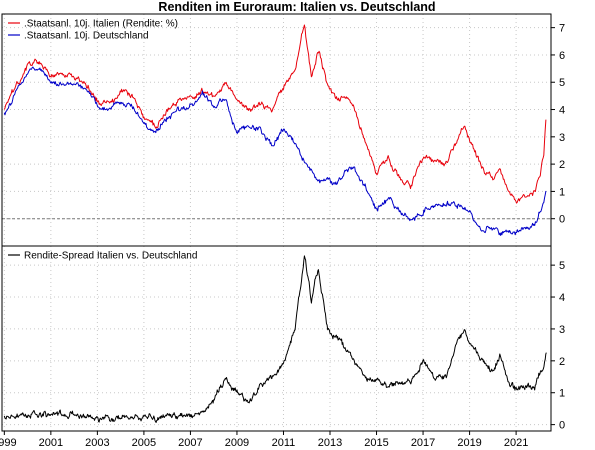  What do you see at coordinates (562, 298) in the screenshot?
I see `bottom-ytick-label-4: 4` at bounding box center [562, 298].